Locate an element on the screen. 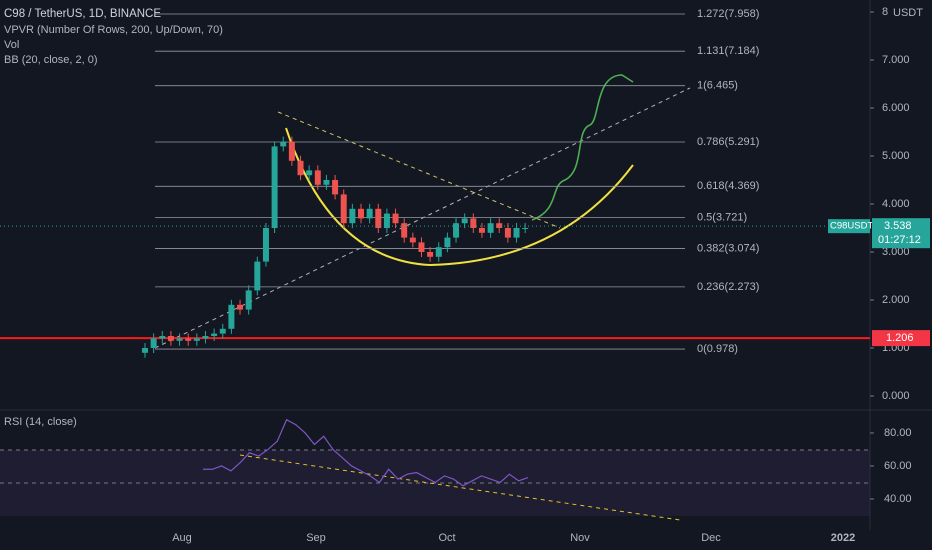 Image resolution: width=932 pixels, height=550 pixels. symbol-label: C98USDT is located at coordinates (851, 226).